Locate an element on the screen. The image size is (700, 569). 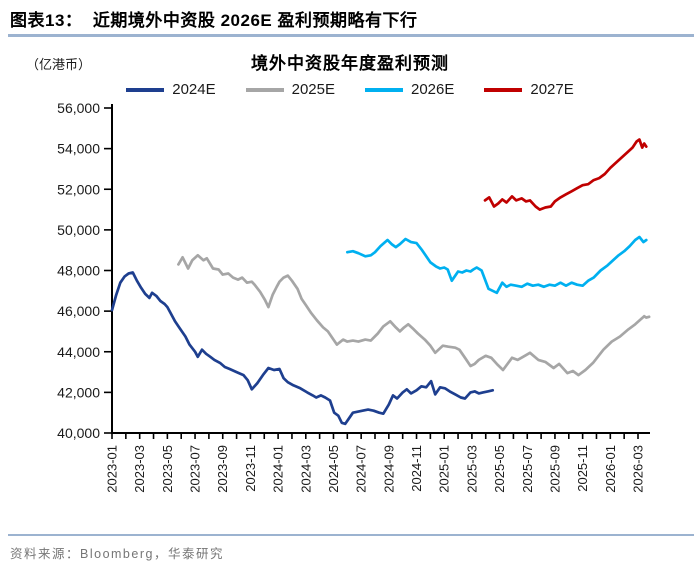
y-tick-label: 46,000 is located at coordinates (78, 311).